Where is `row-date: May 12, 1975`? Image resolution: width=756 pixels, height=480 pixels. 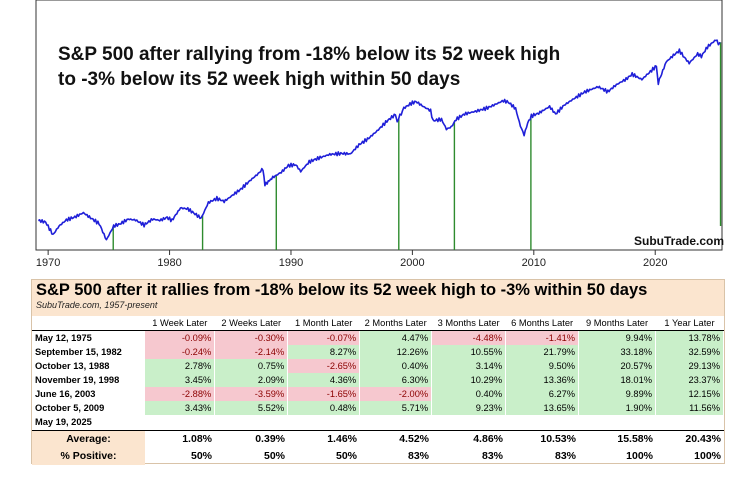
row-date: May 12, 1975 is located at coordinates (89, 337).